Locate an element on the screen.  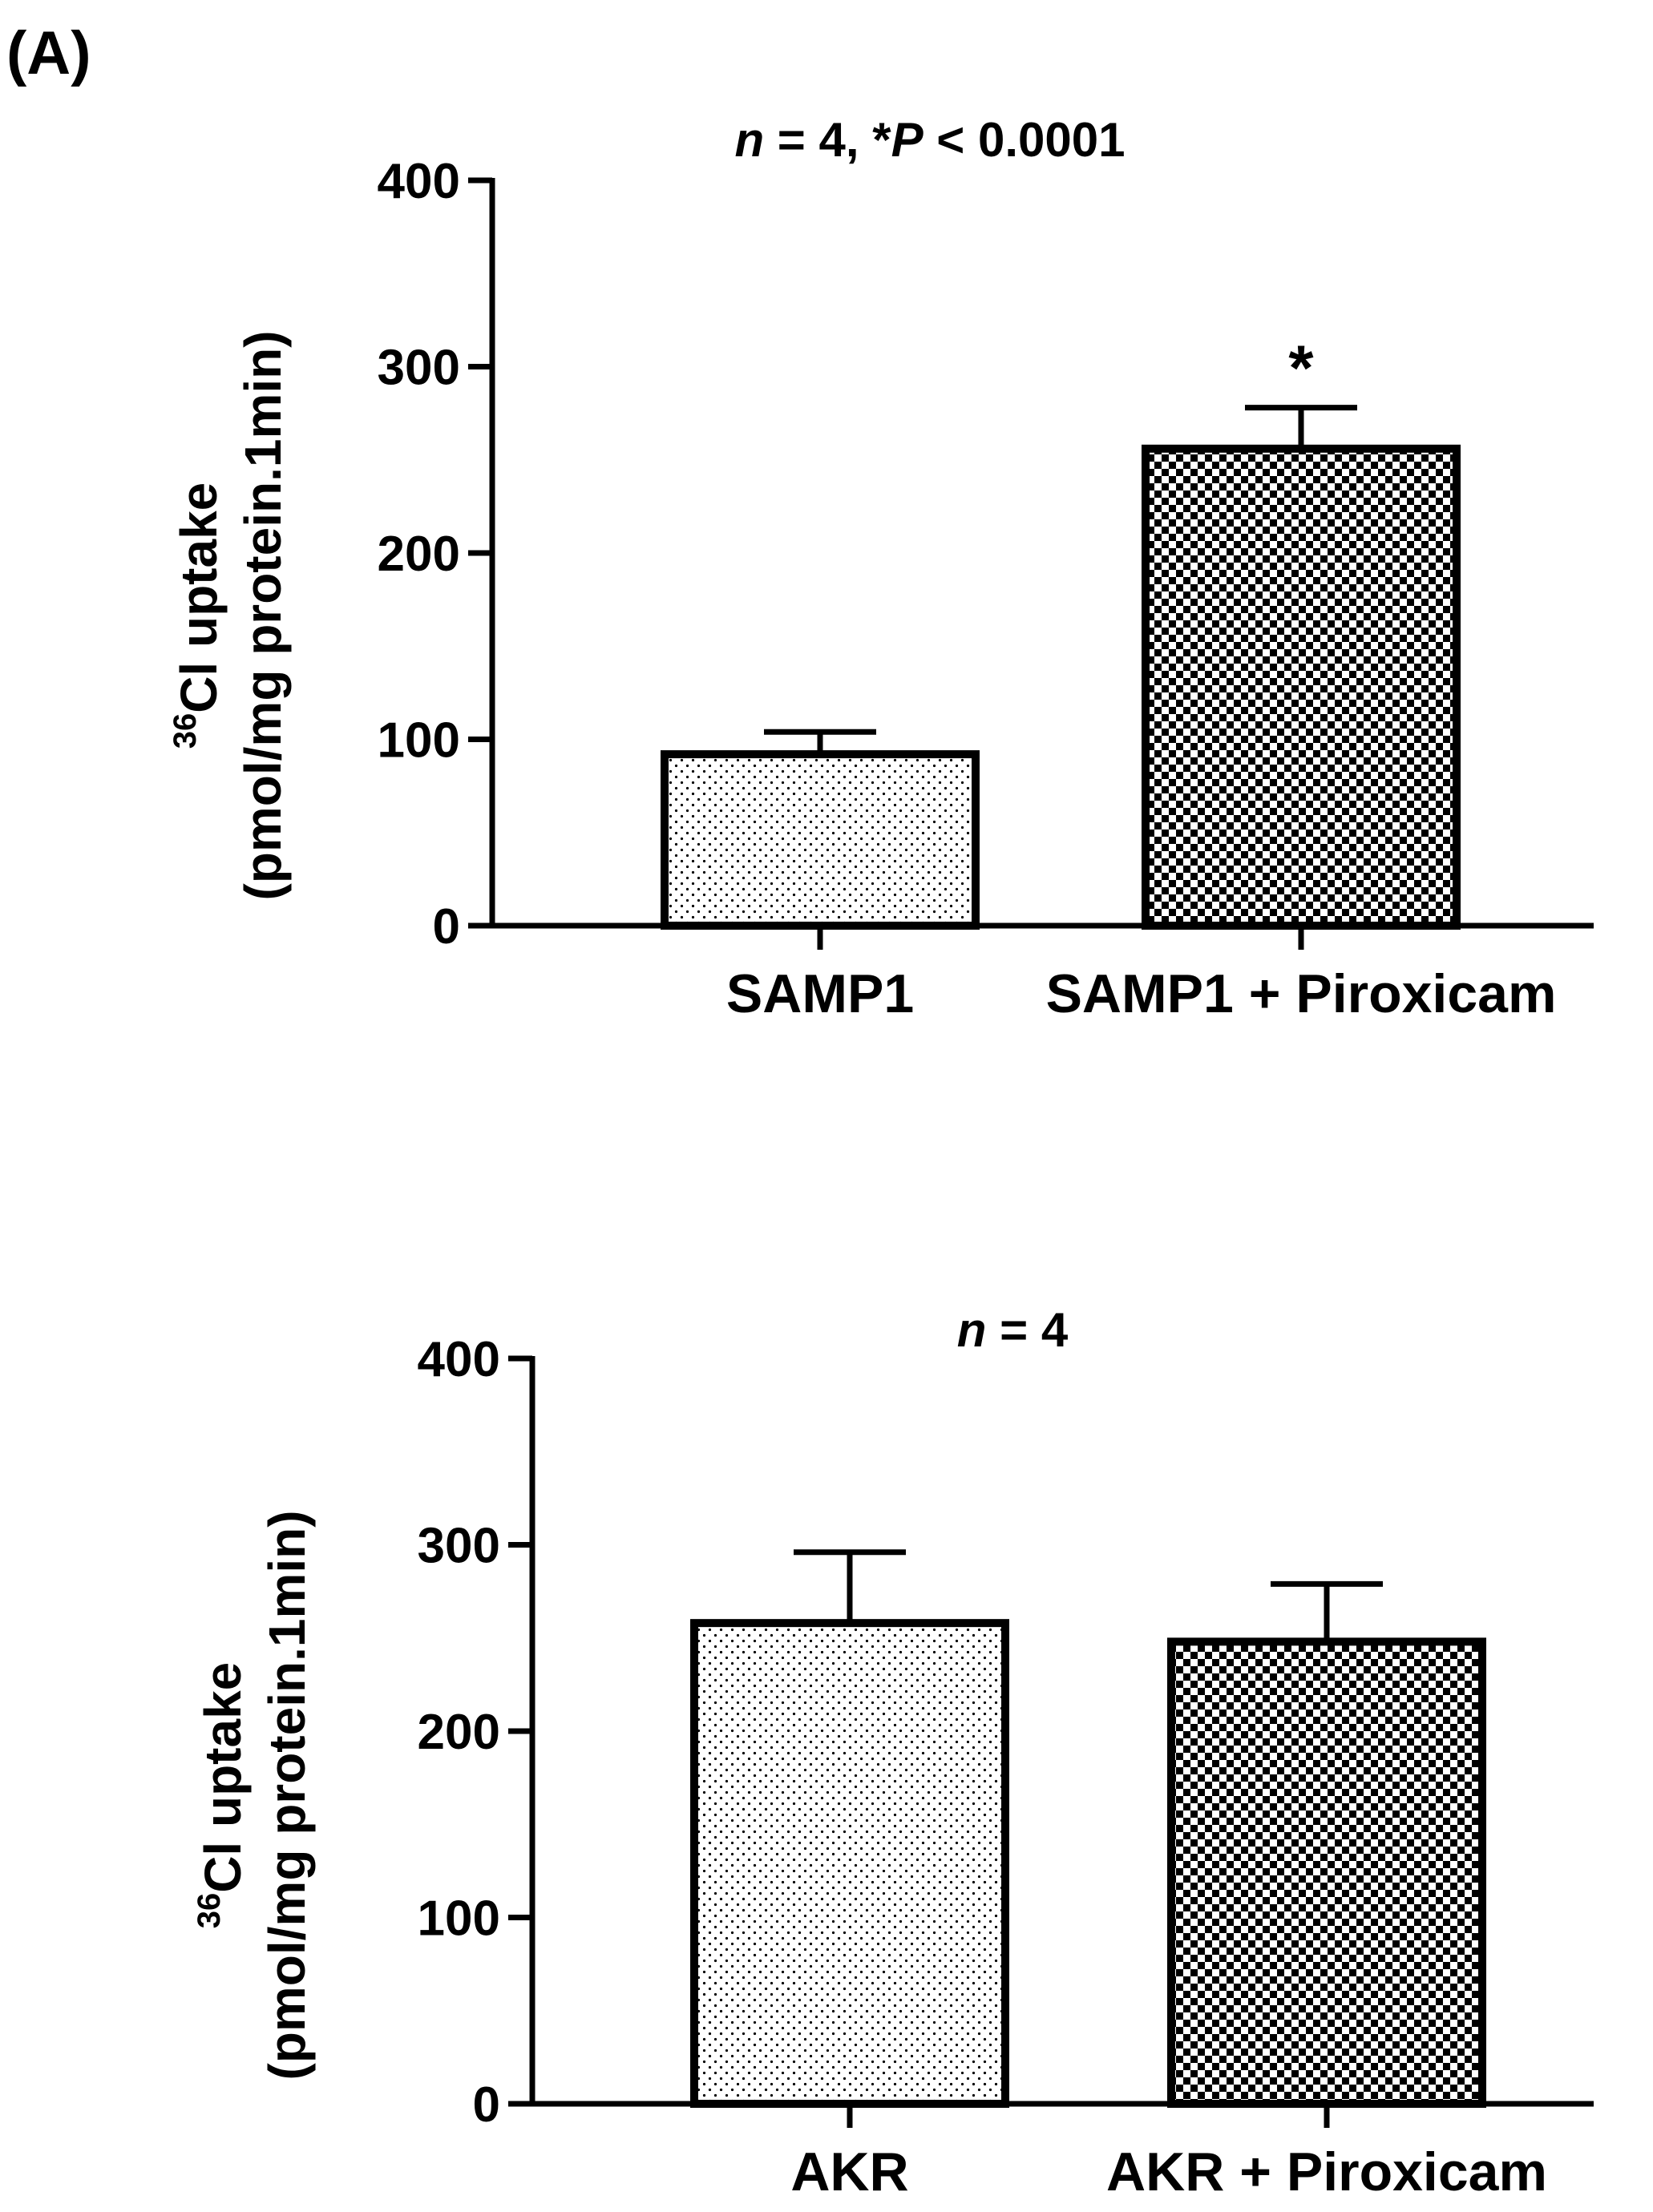
chart-title: n = 4 is located at coordinates (1013, 1330).